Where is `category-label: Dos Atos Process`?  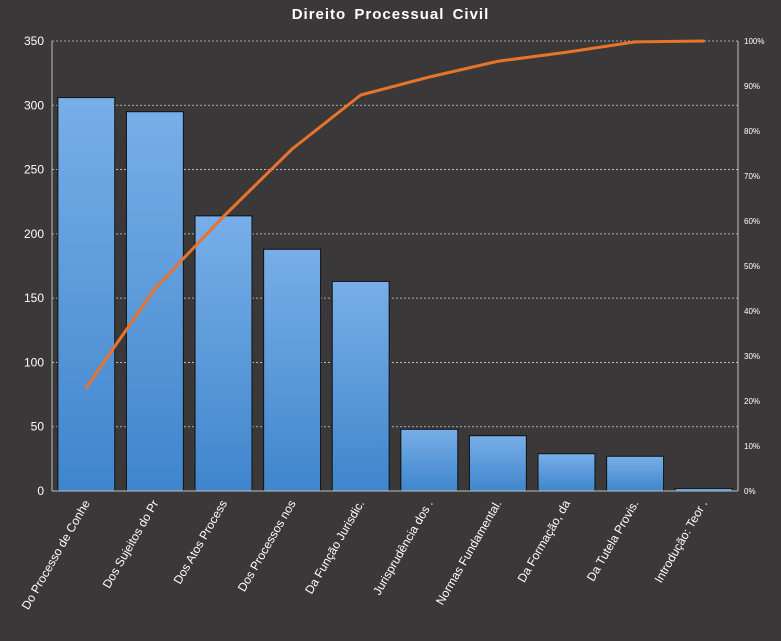 category-label: Dos Atos Process is located at coordinates (200, 542).